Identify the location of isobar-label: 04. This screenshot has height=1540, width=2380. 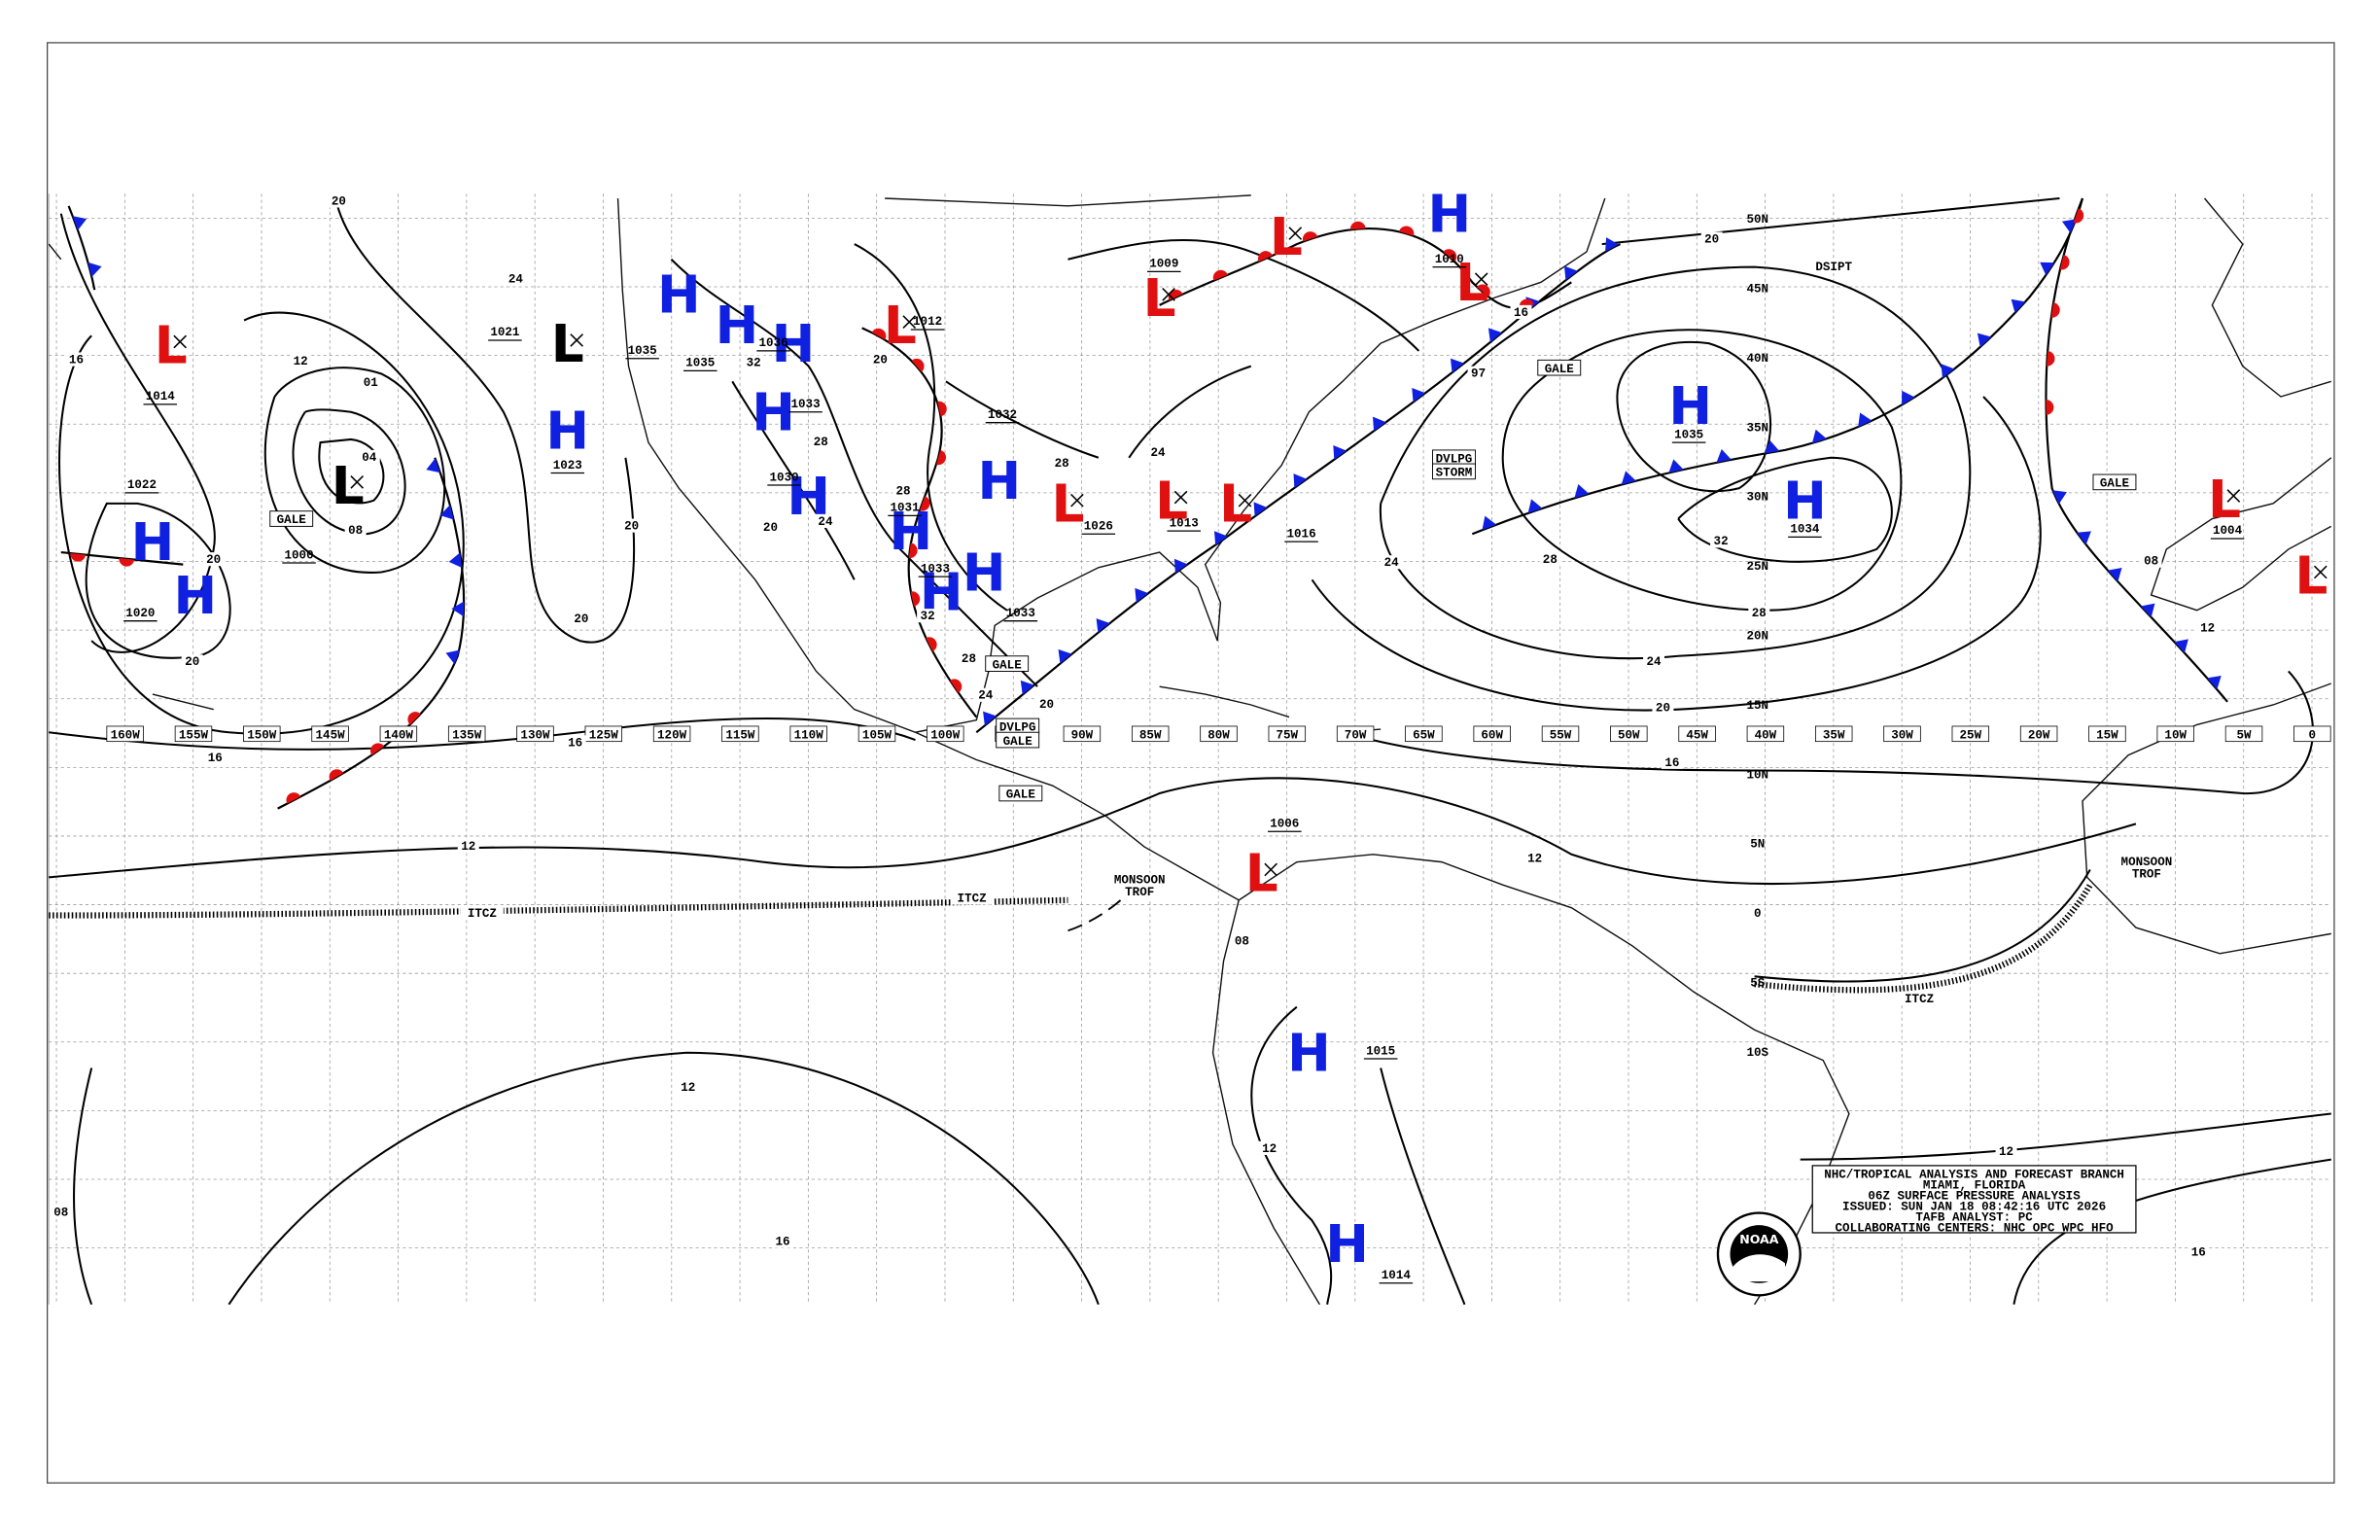
(369, 458).